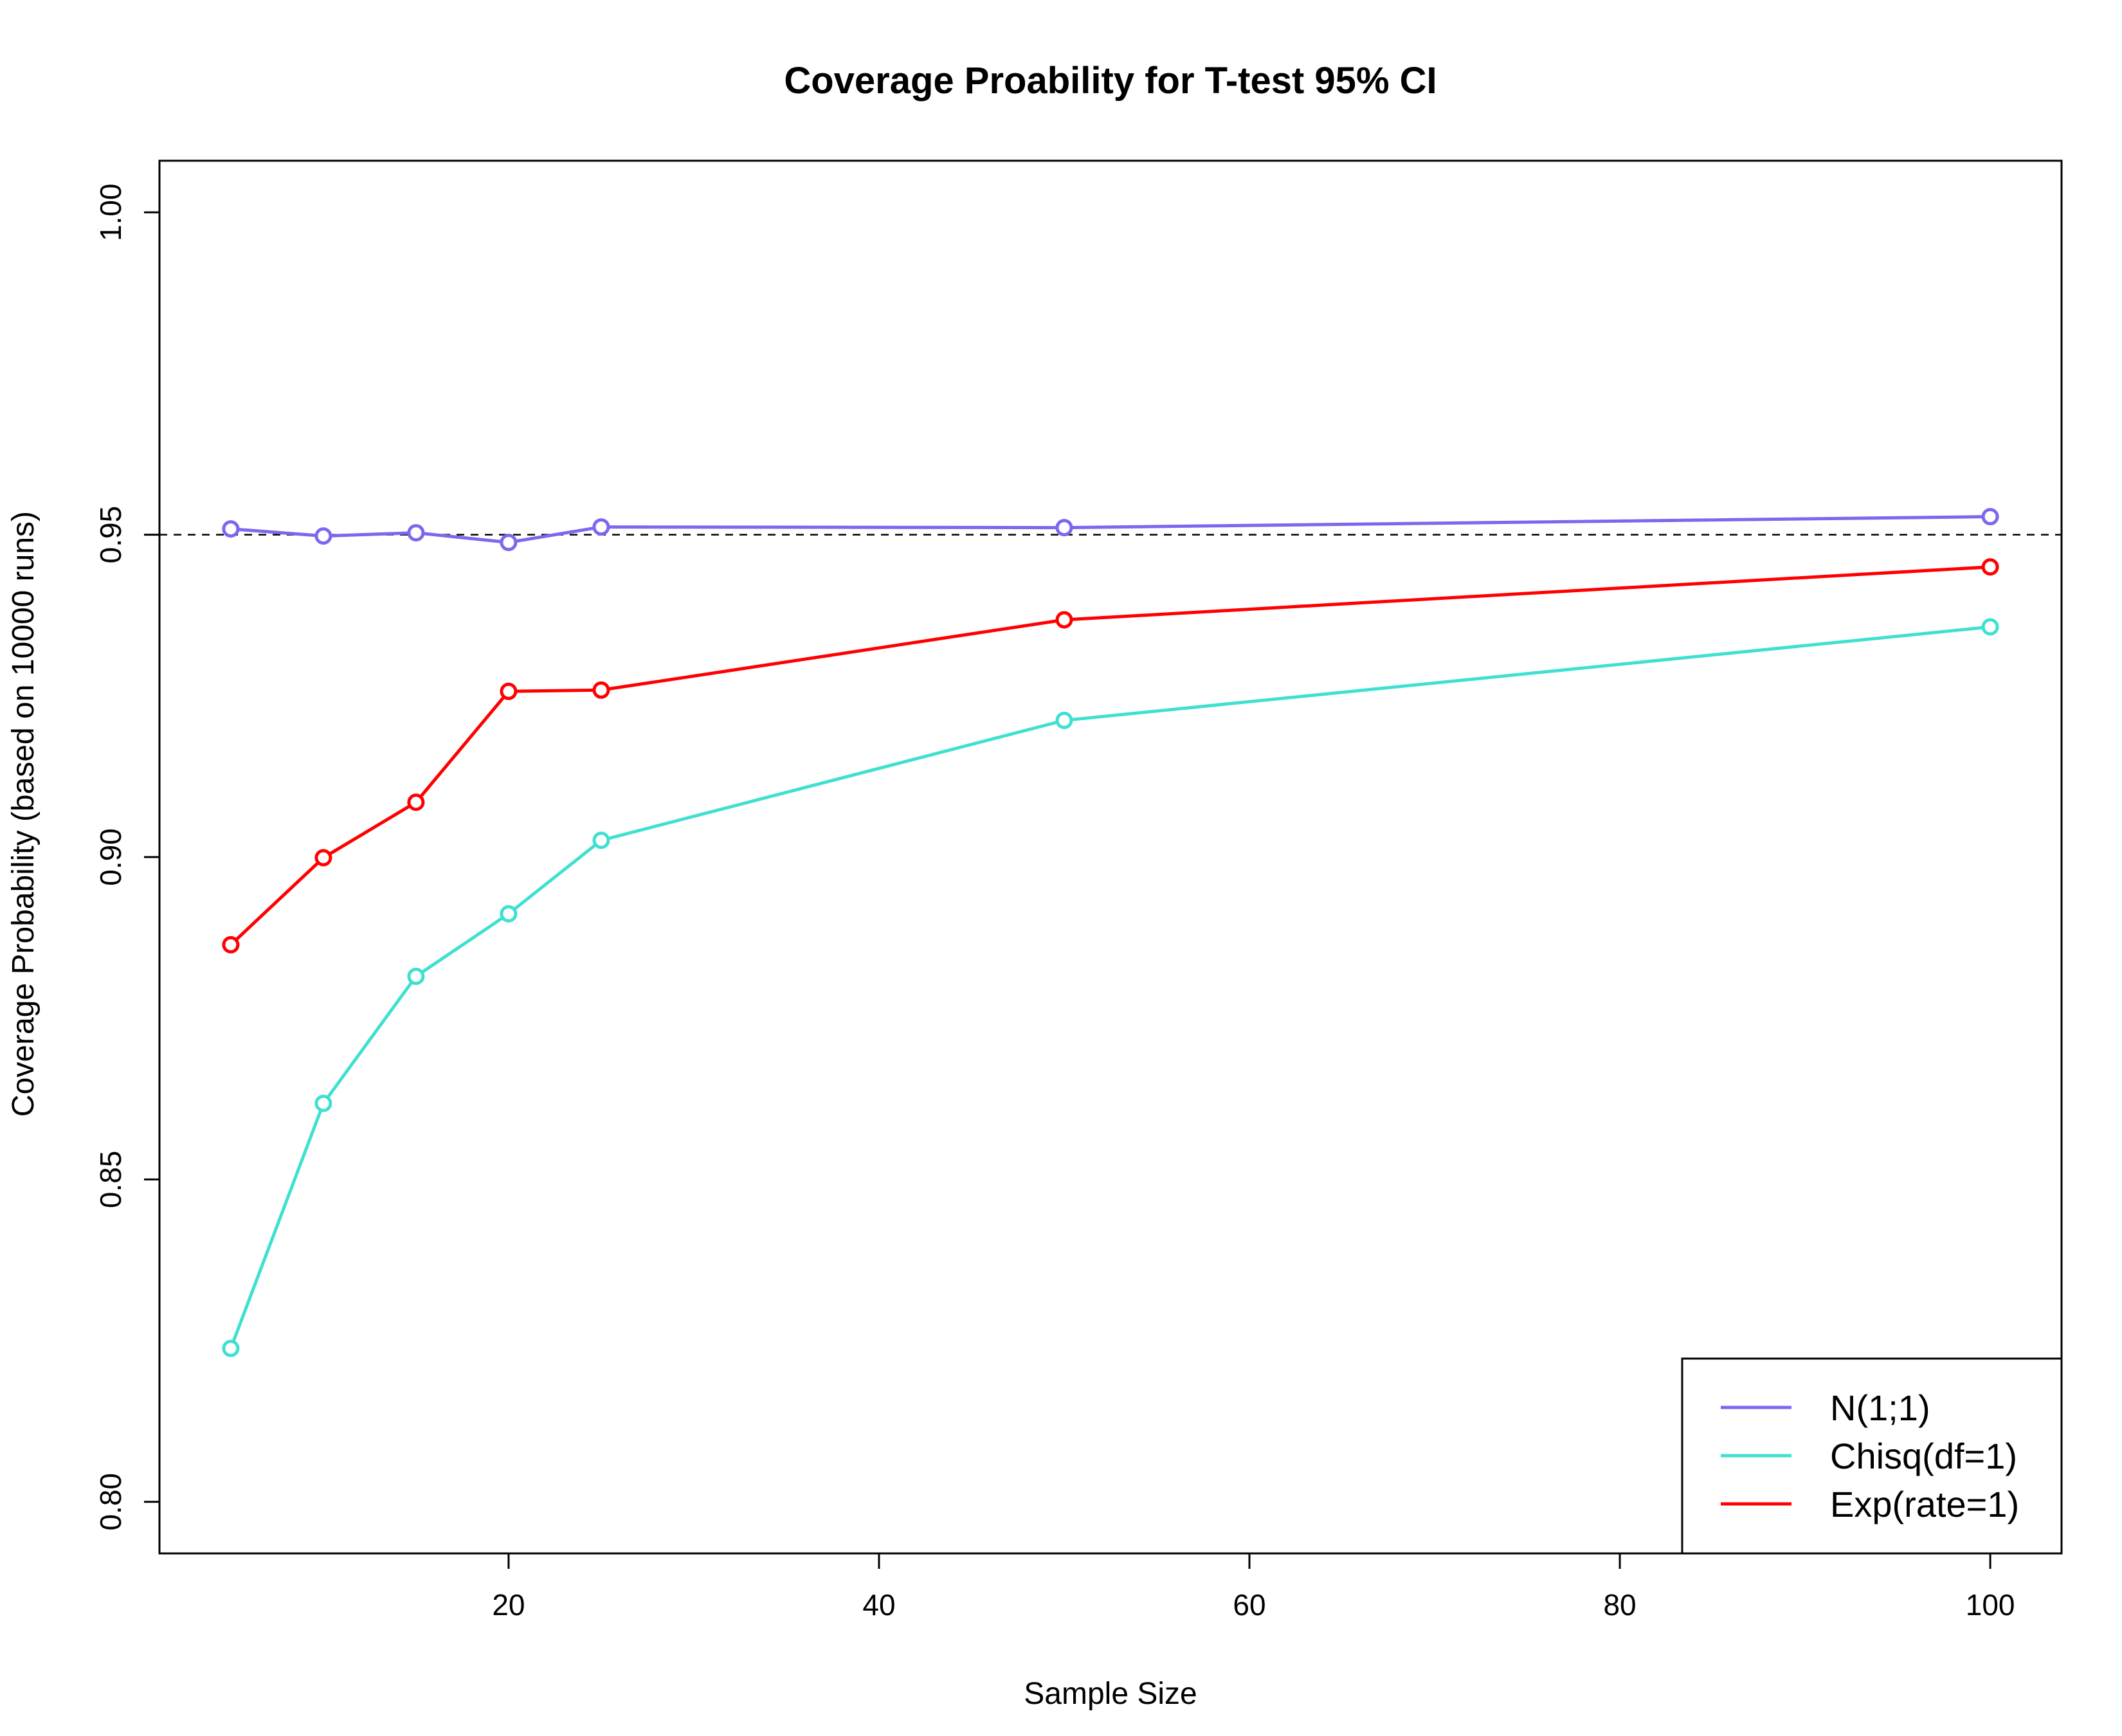 The width and height of the screenshot is (2122, 1736). Describe the element at coordinates (110, 212) in the screenshot. I see `y-tick-label: 1.00` at that location.